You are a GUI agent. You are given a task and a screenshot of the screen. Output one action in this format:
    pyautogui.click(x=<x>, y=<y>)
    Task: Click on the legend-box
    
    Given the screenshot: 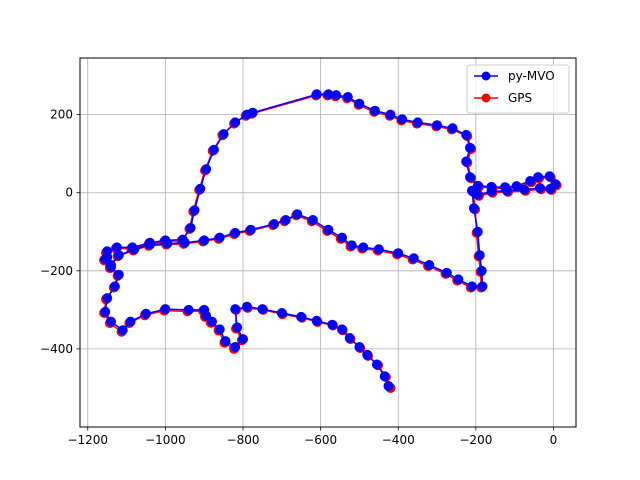 What is the action you would take?
    pyautogui.click(x=518, y=89)
    